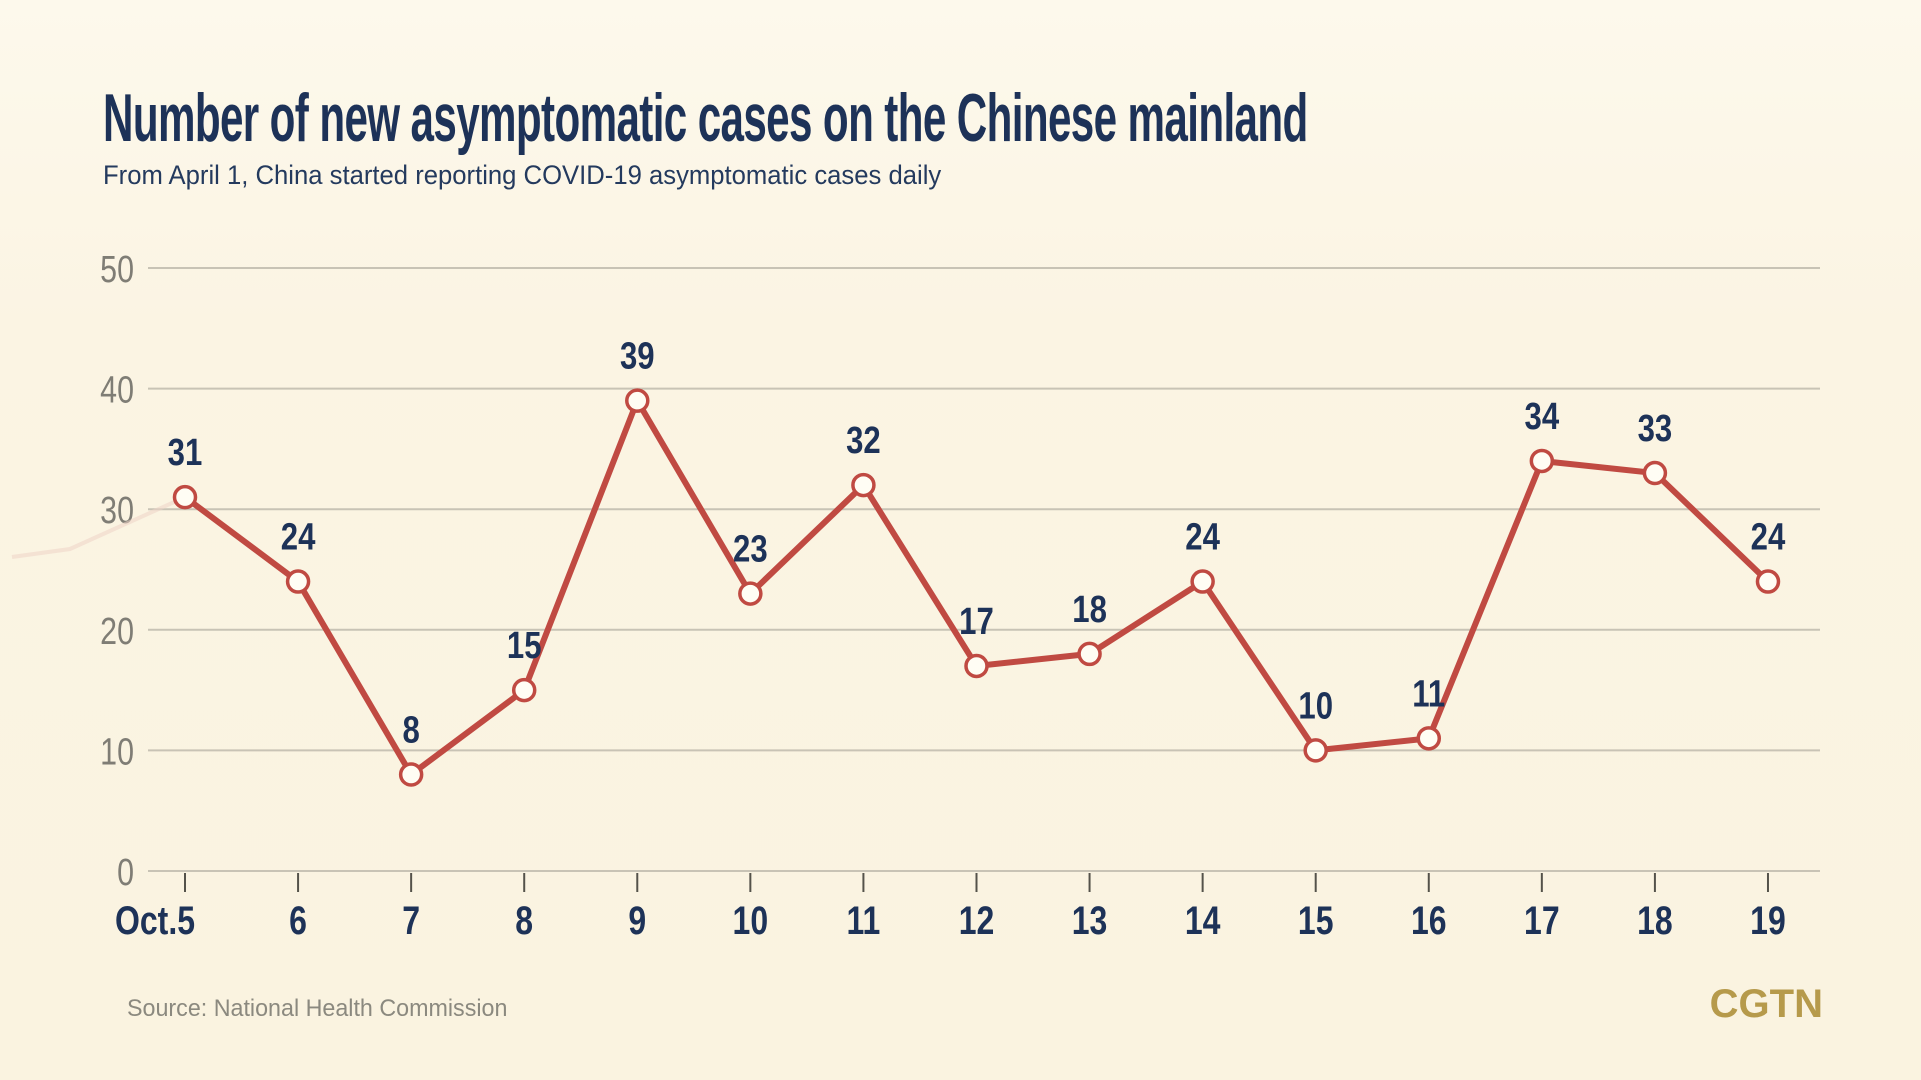  What do you see at coordinates (317, 1008) in the screenshot?
I see `source-attribution: Source: National Health Commission` at bounding box center [317, 1008].